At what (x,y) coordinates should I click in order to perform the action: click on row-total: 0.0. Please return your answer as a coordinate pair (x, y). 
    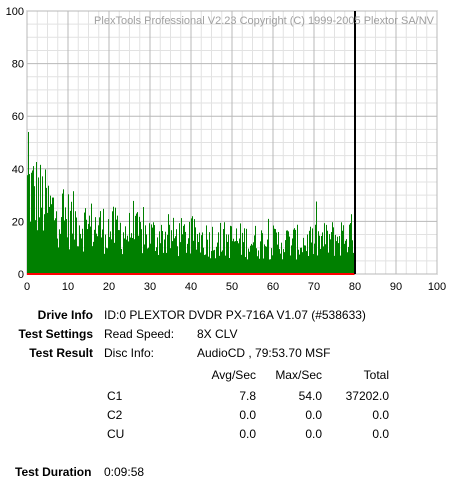
    Looking at the image, I should click on (380, 434).